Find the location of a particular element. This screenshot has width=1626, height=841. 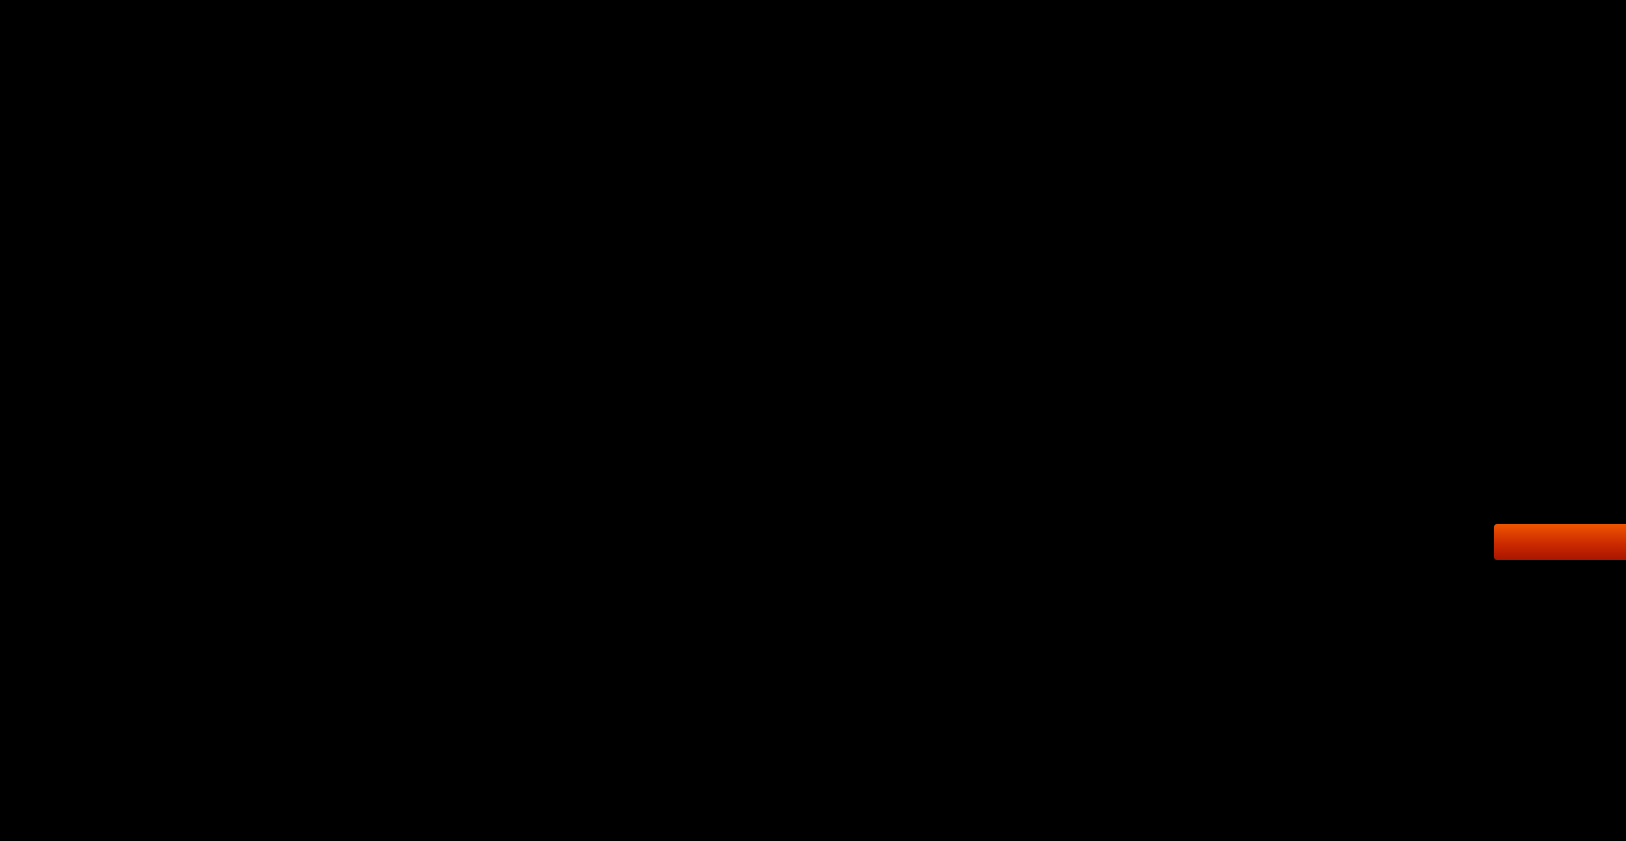

watermark-logo is located at coordinates (1560, 542).